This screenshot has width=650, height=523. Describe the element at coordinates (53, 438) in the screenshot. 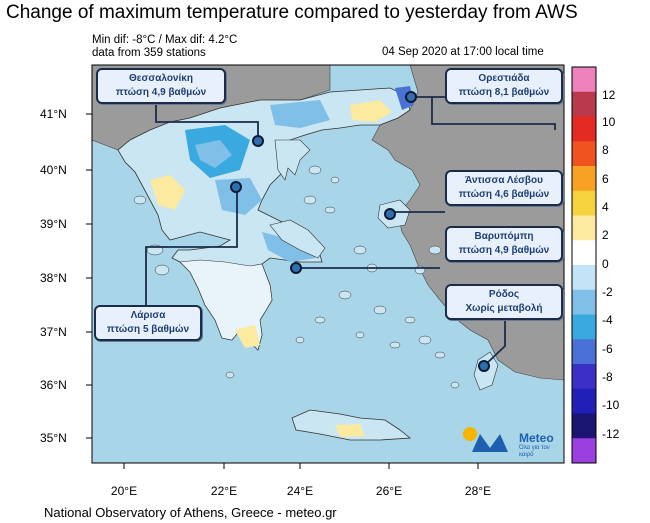

I see `lat-label-35: 35°N` at that location.